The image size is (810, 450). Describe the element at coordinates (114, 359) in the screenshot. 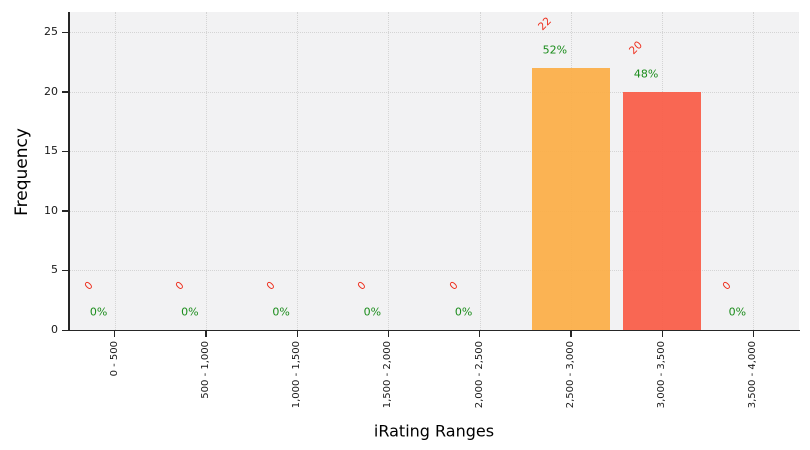

I see `x-tick-label: 0 - 500` at that location.